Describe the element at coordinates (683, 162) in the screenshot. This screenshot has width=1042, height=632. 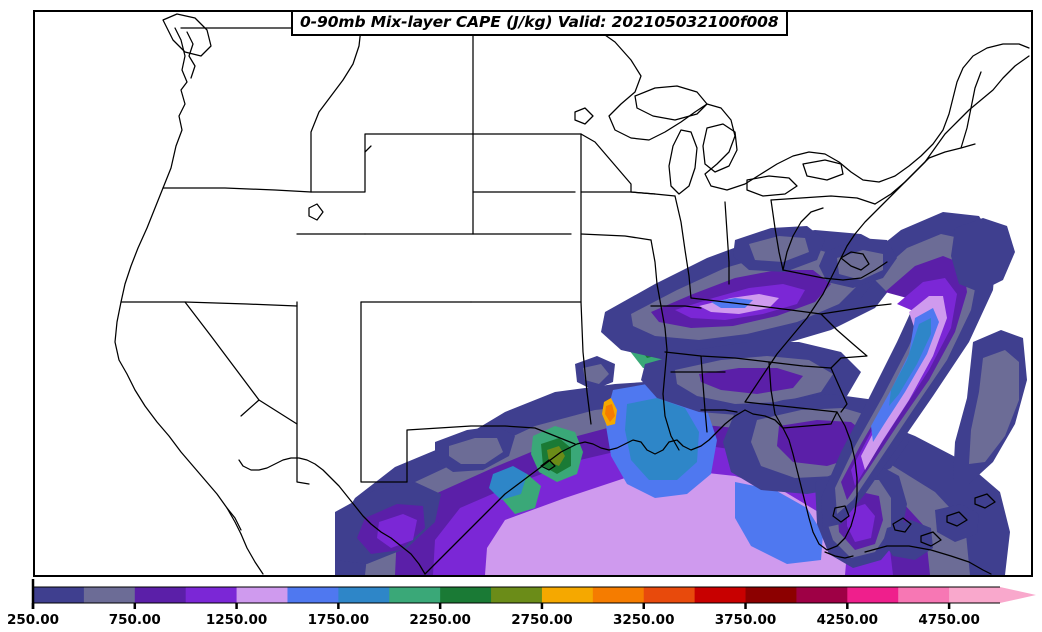
I see `lake-michigan` at that location.